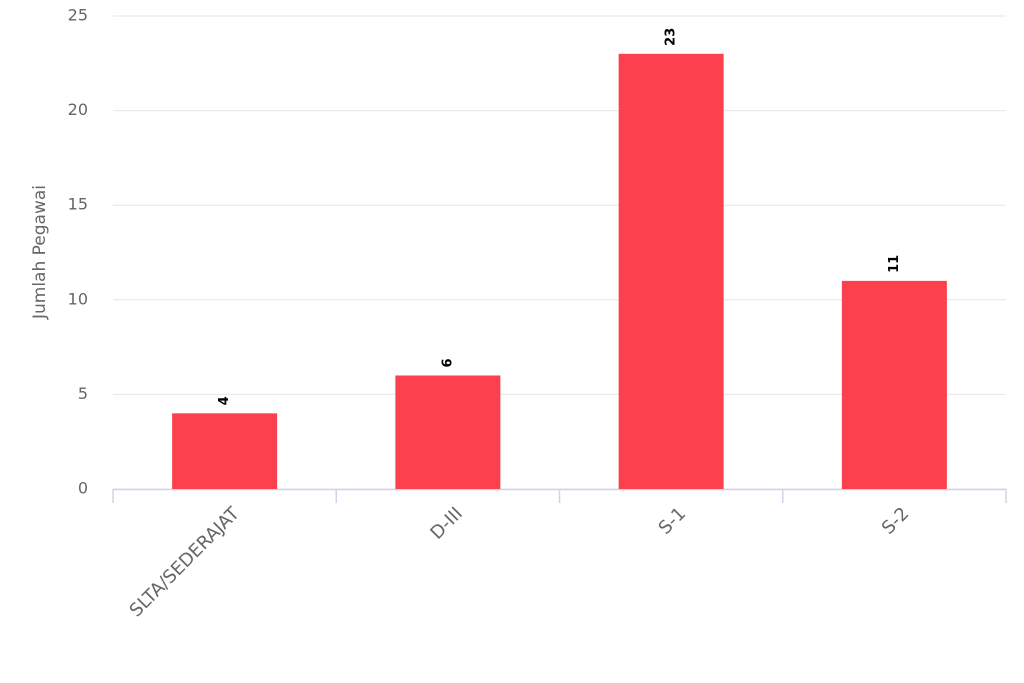 This screenshot has height=683, width=1024. Describe the element at coordinates (83, 488) in the screenshot. I see `y-tick-label: 0` at that location.